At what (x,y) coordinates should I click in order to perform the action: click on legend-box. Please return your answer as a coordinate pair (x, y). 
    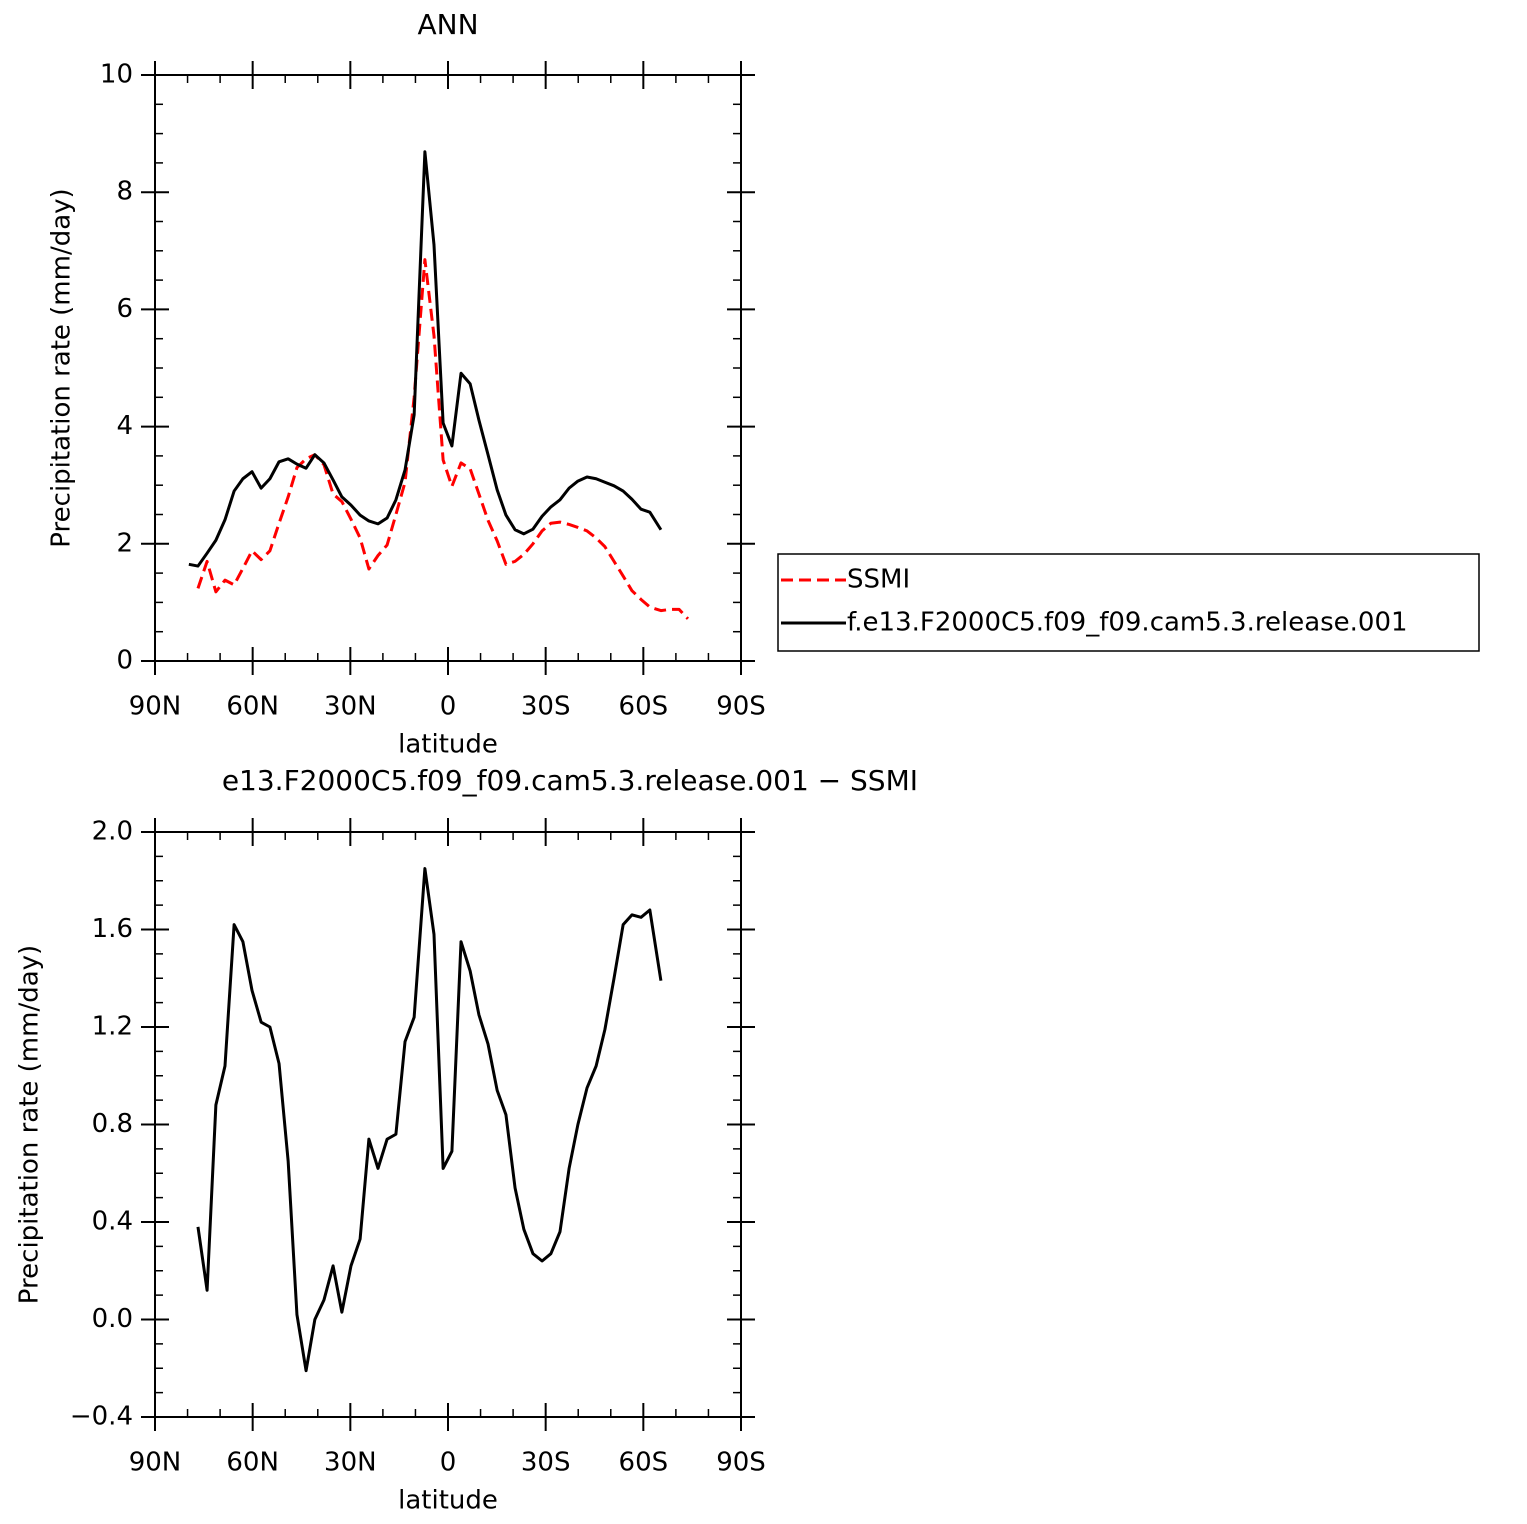
    Looking at the image, I should click on (1128, 602).